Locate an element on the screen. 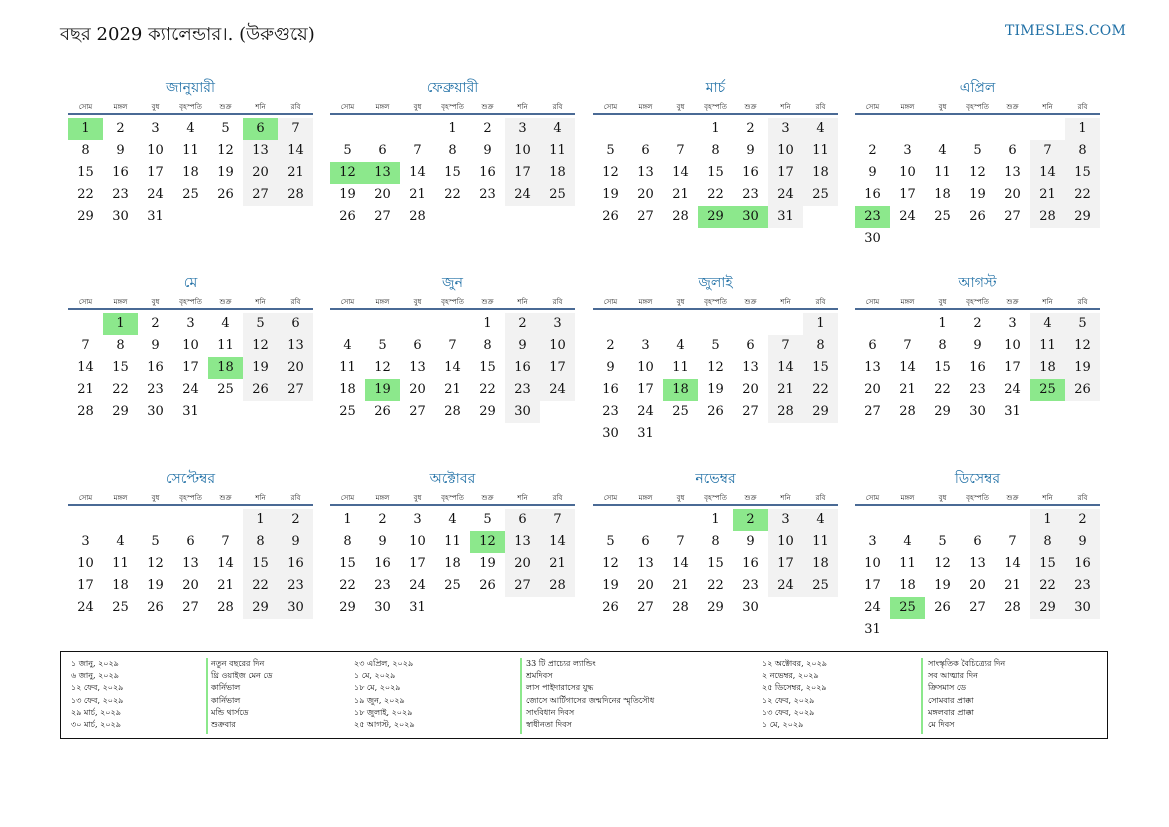  site-logo-link: TIMESLES.COM is located at coordinates (1065, 31).